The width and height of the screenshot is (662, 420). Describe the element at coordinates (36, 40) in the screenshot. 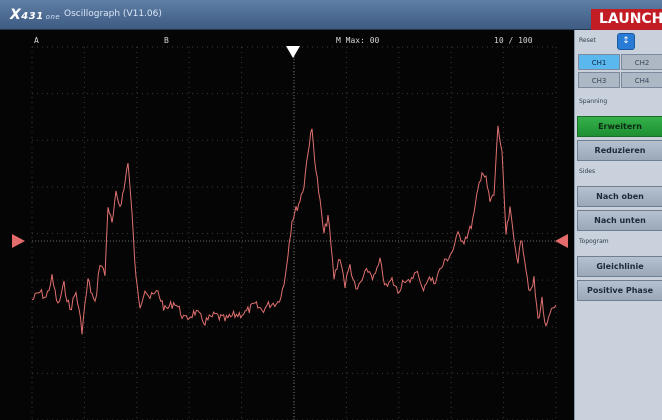

I see `channel-a-label: A` at that location.